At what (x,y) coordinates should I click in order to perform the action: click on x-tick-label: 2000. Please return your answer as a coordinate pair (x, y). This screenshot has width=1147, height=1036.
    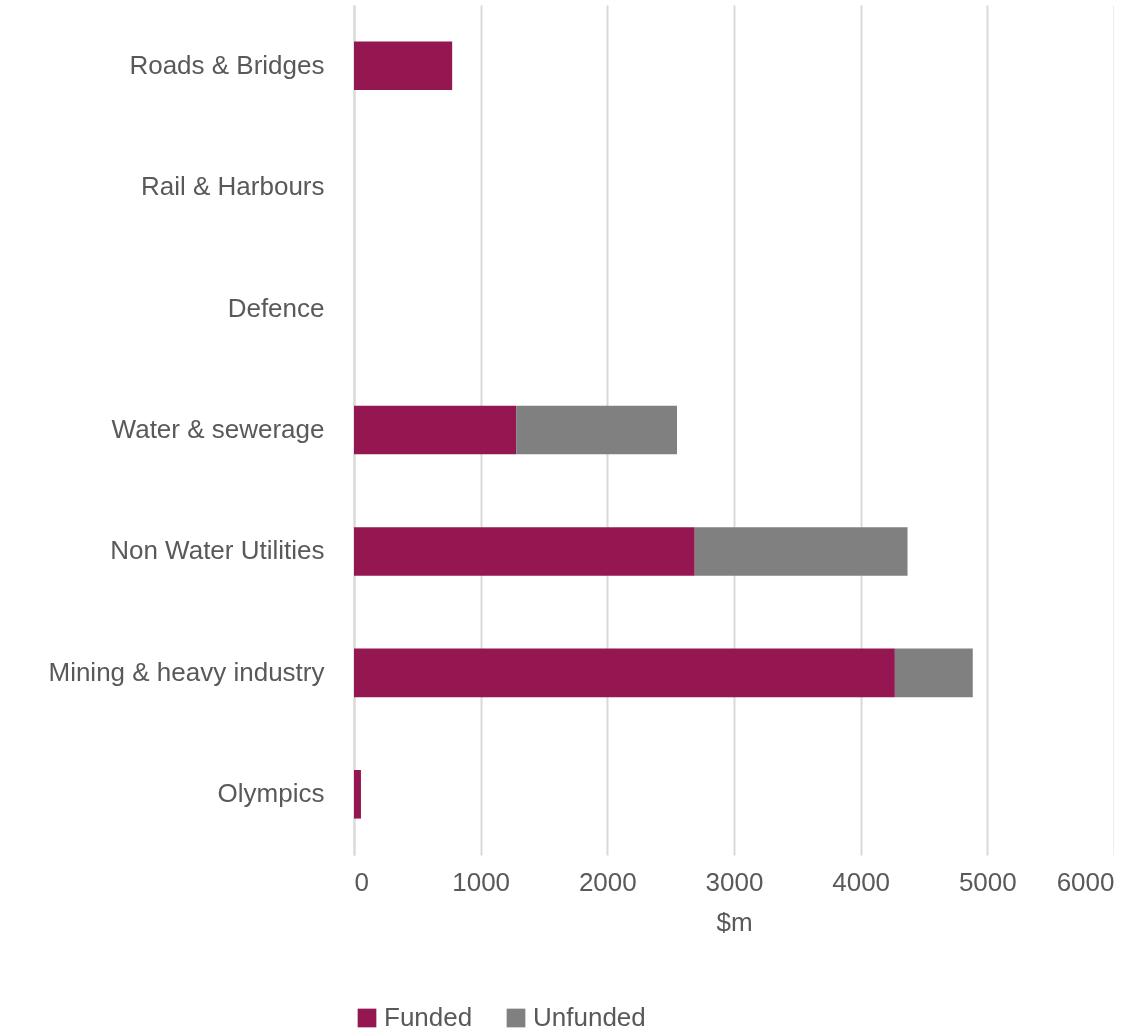
    Looking at the image, I should click on (607, 881).